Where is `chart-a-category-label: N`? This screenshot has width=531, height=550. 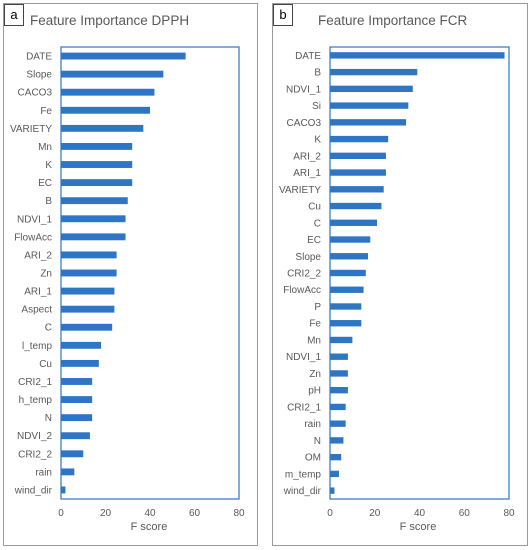 chart-a-category-label: N is located at coordinates (48, 418).